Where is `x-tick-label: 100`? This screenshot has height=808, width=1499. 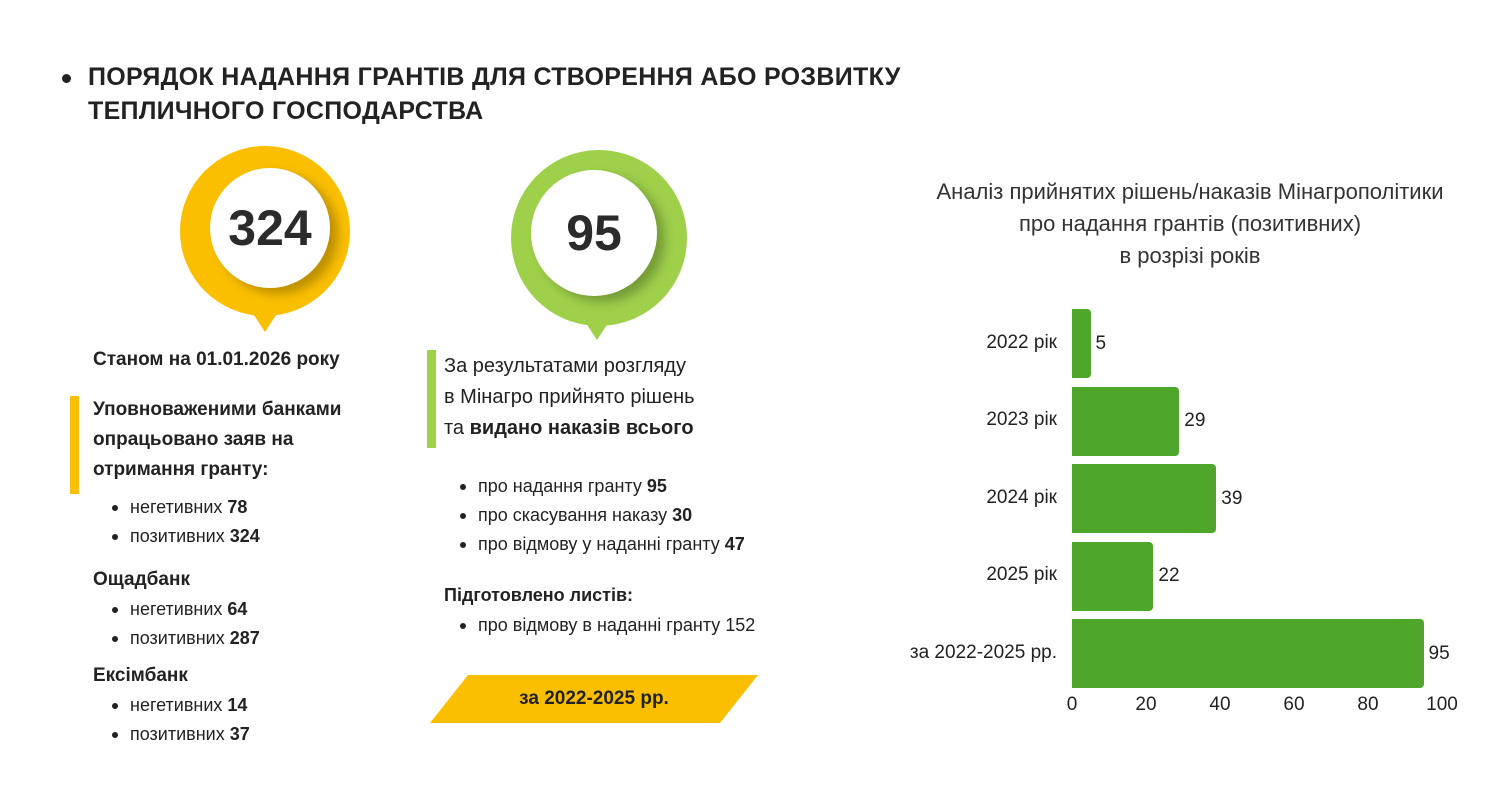
x-tick-label: 100 is located at coordinates (1442, 704).